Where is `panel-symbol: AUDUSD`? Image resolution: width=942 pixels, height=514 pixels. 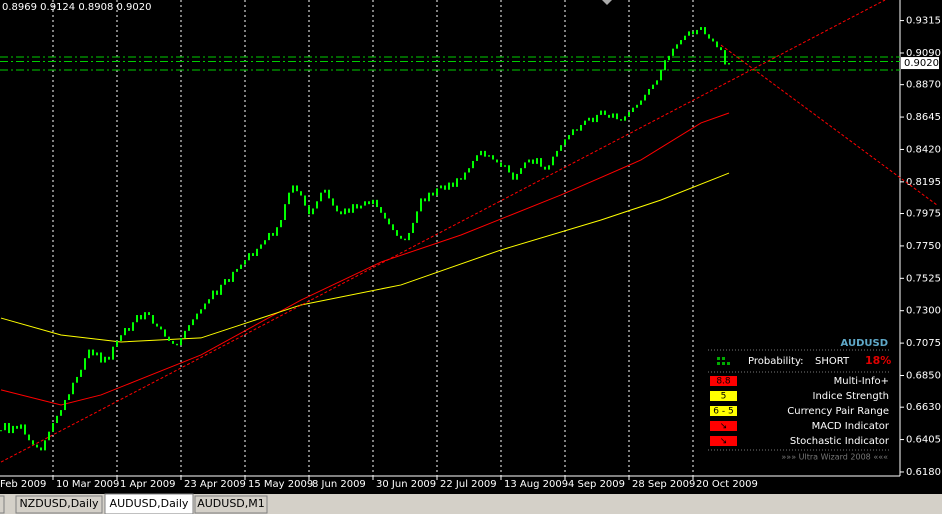 panel-symbol: AUDUSD is located at coordinates (864, 343).